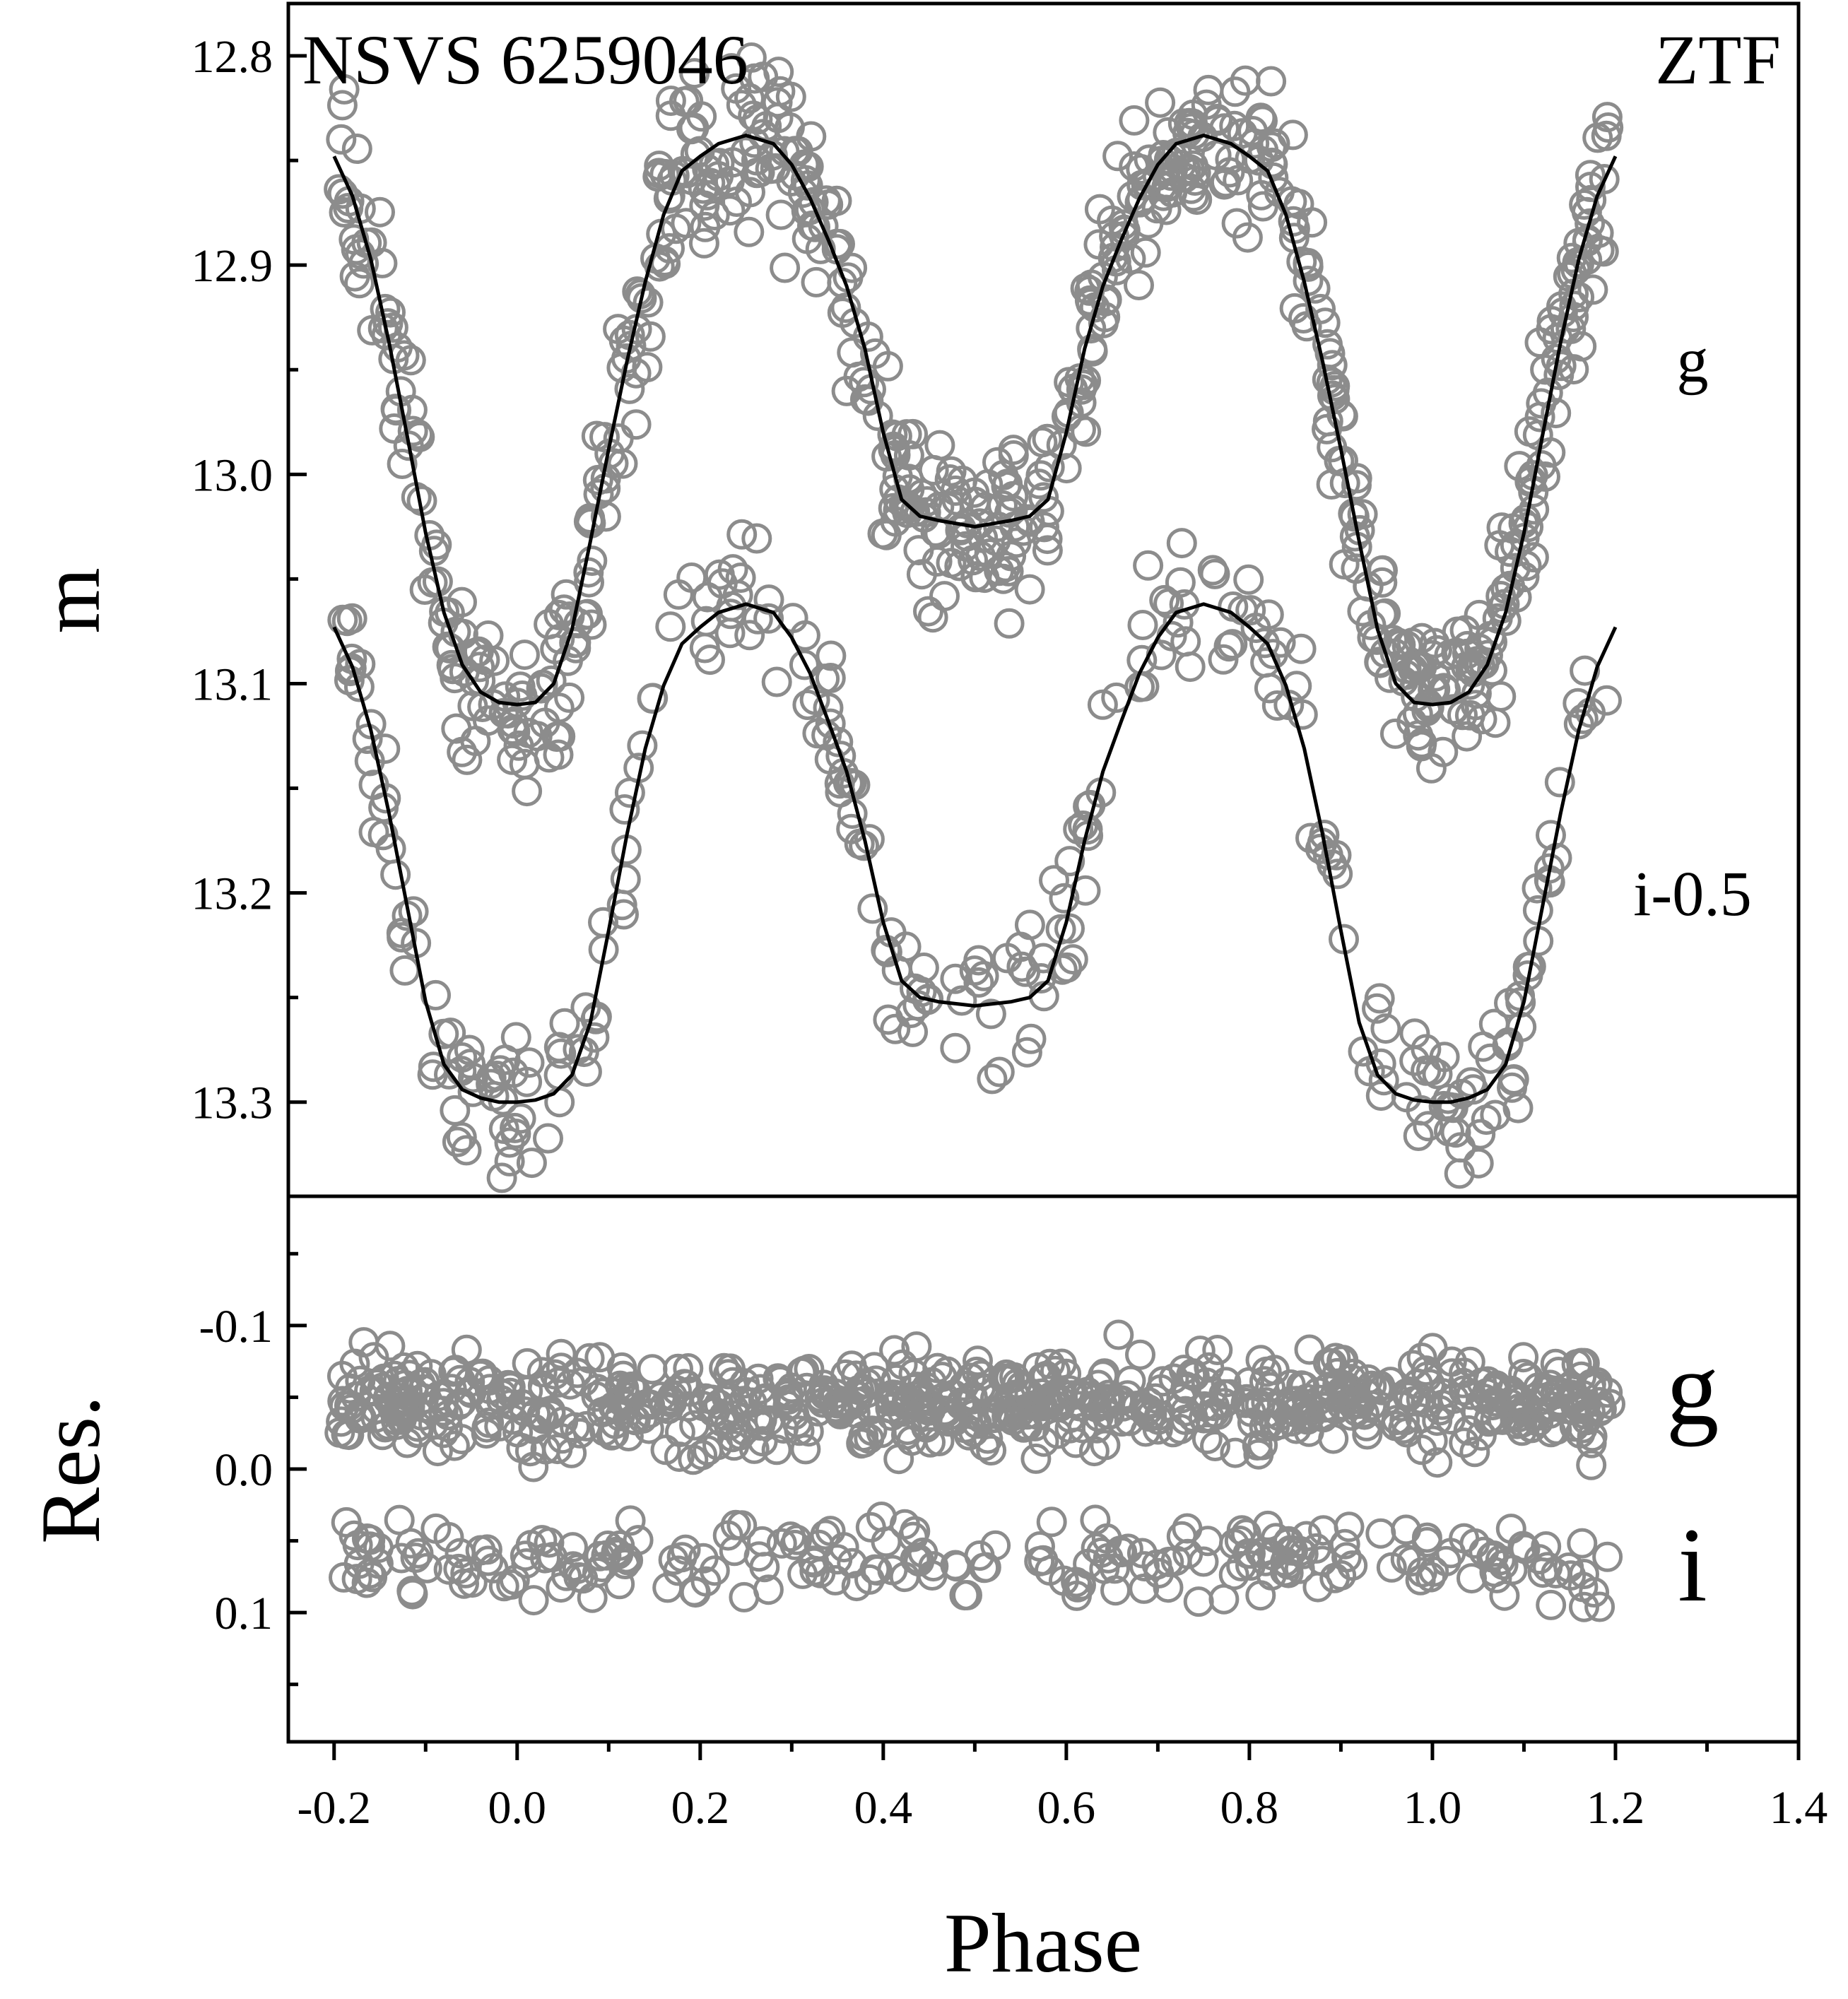 The image size is (1848, 1999). I want to click on residual-y-tick-label: -0.1, so click(236, 1326).